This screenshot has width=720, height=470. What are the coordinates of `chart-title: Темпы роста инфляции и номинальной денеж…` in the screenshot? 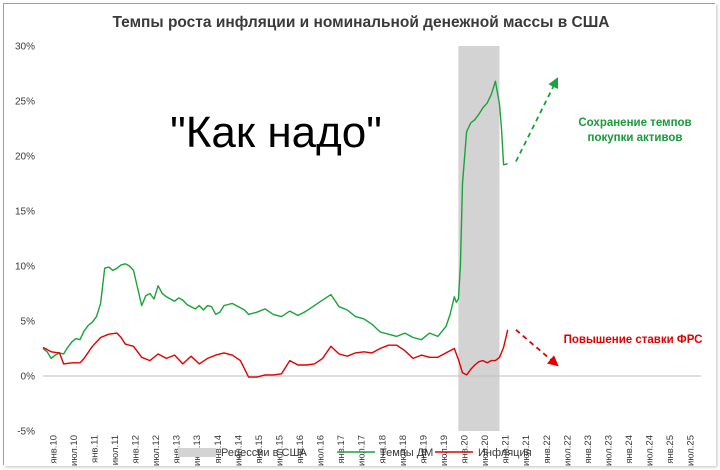 It's located at (360, 22).